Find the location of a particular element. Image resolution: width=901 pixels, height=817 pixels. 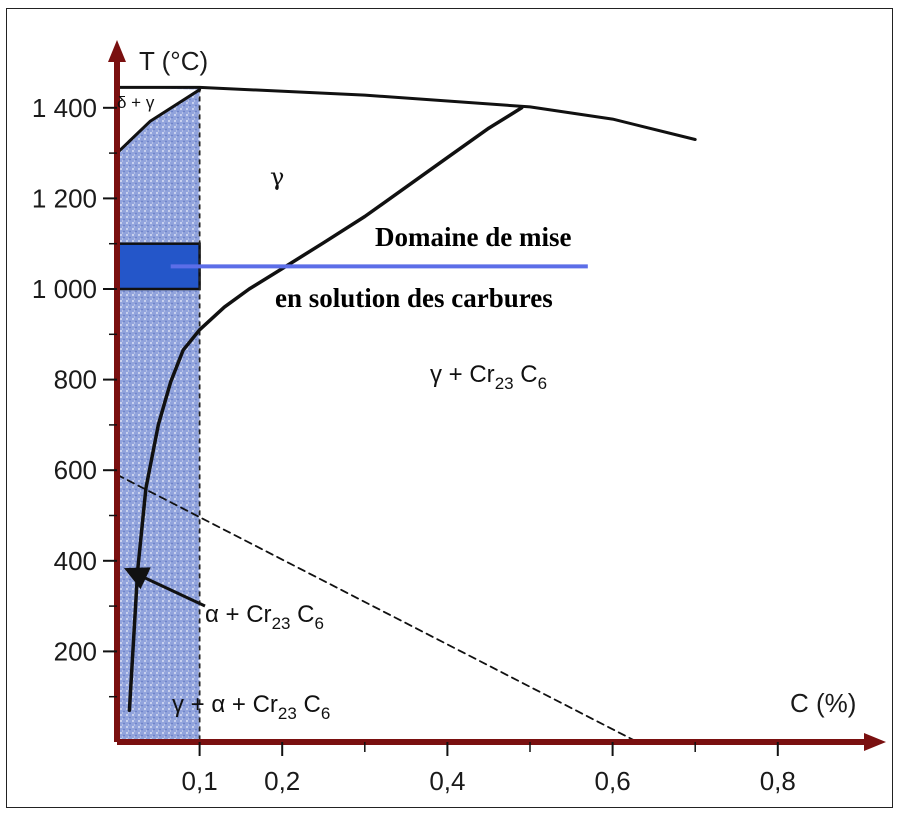

alpha-carbide-prefix: α + Cr is located at coordinates (238, 614).